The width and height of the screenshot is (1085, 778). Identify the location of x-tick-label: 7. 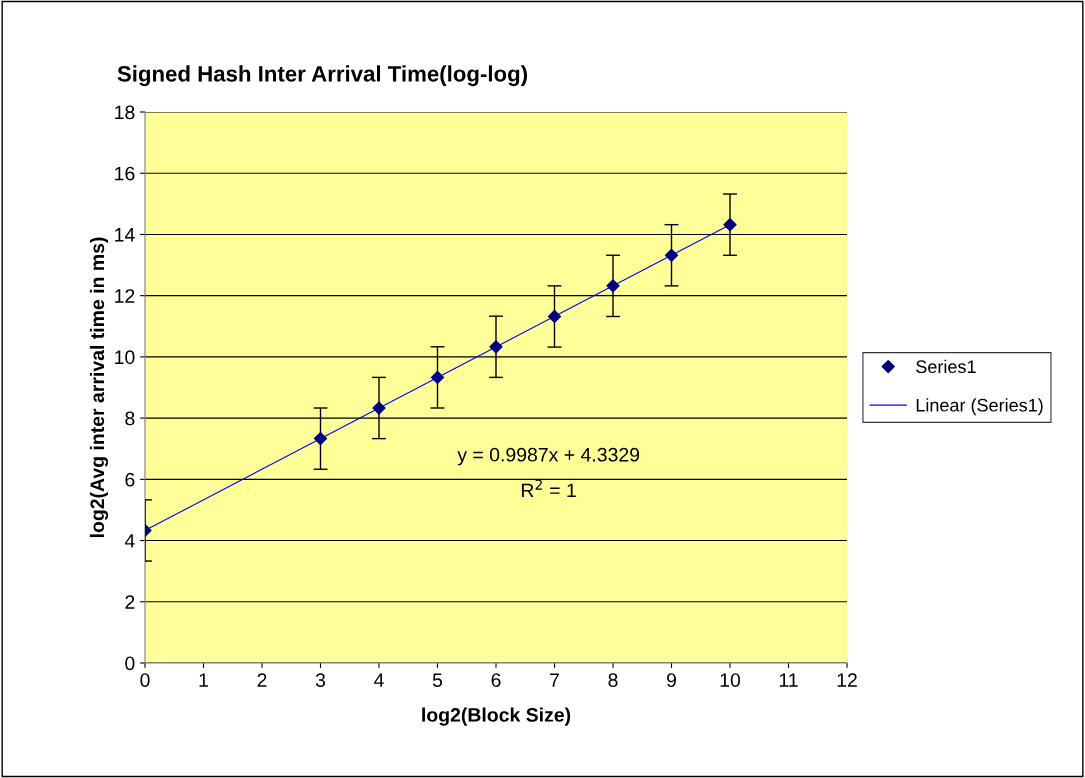
(554, 680).